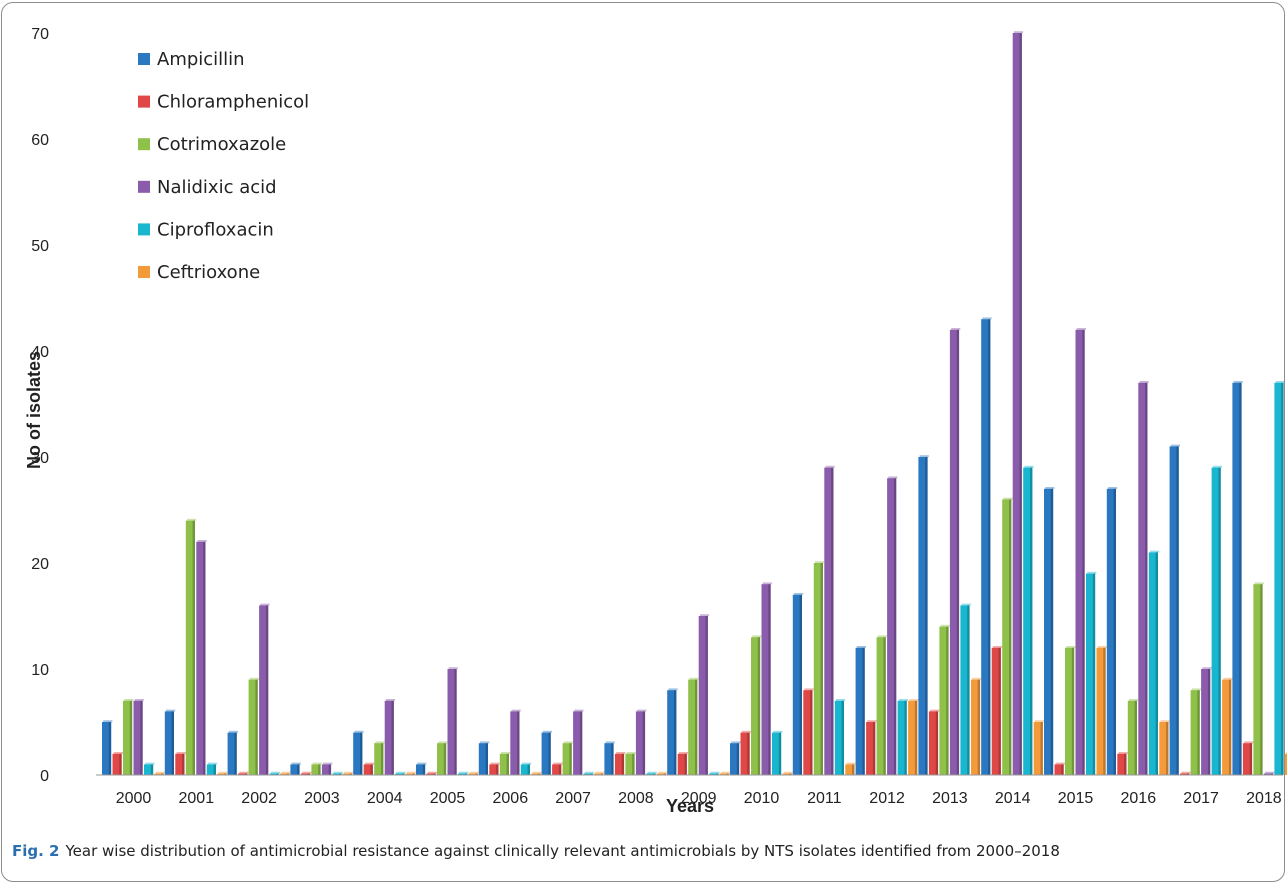 The width and height of the screenshot is (1287, 885). I want to click on x-tick-label: 2013, so click(950, 798).